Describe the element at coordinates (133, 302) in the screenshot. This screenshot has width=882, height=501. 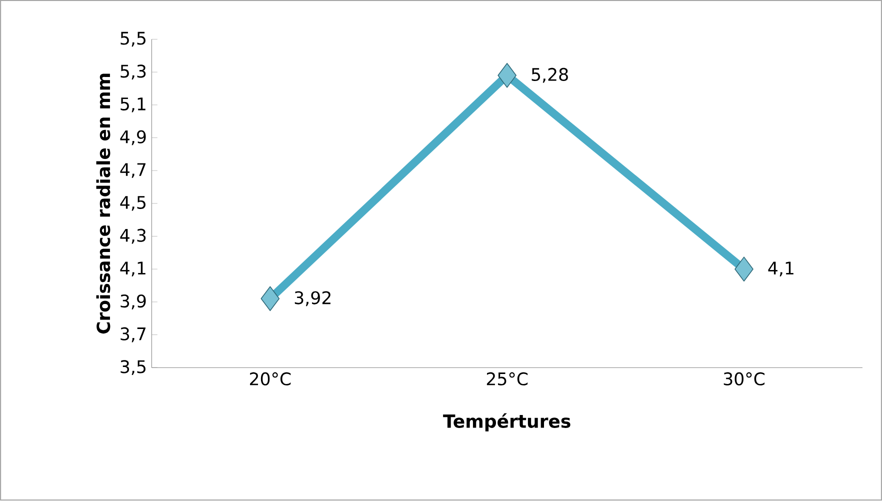
I see `y-tick-label: 3,9` at that location.